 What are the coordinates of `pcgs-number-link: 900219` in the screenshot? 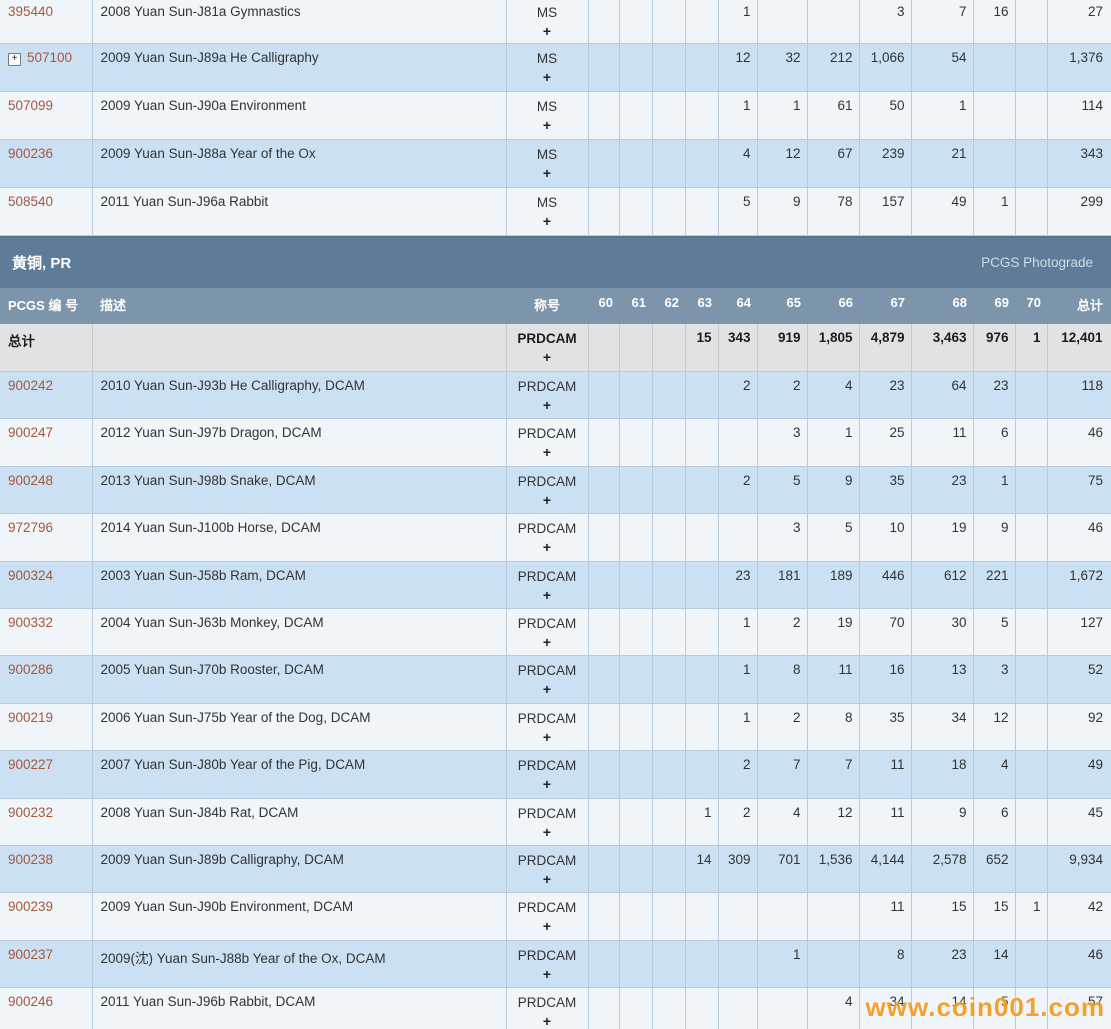 It's located at (31, 717).